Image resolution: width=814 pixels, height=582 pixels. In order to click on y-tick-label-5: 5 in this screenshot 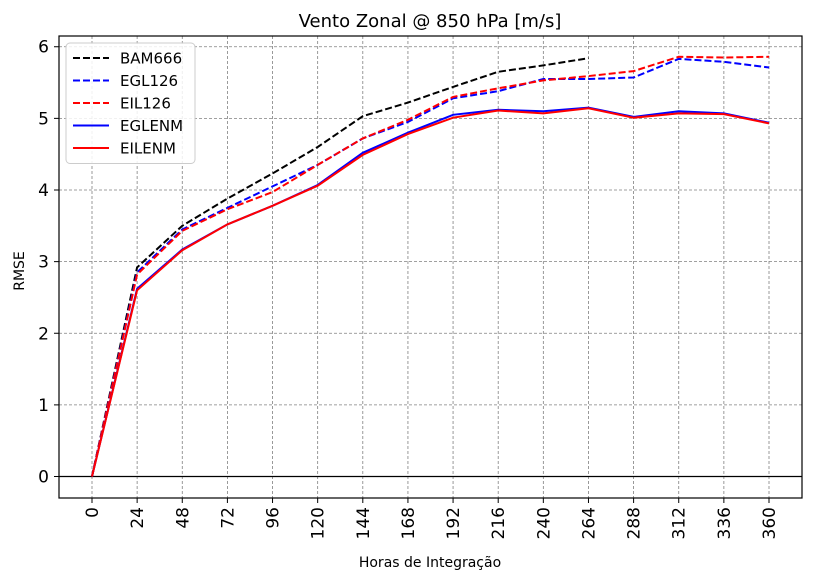, I will do `click(43, 119)`.